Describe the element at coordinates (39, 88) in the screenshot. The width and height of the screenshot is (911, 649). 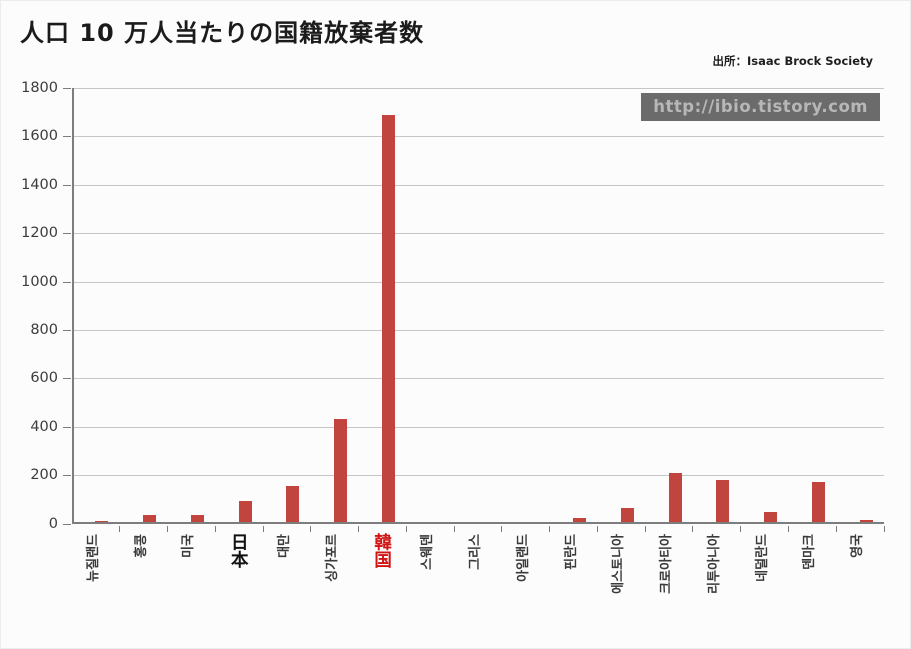
I see `y-axis-label-1800: 1800` at that location.